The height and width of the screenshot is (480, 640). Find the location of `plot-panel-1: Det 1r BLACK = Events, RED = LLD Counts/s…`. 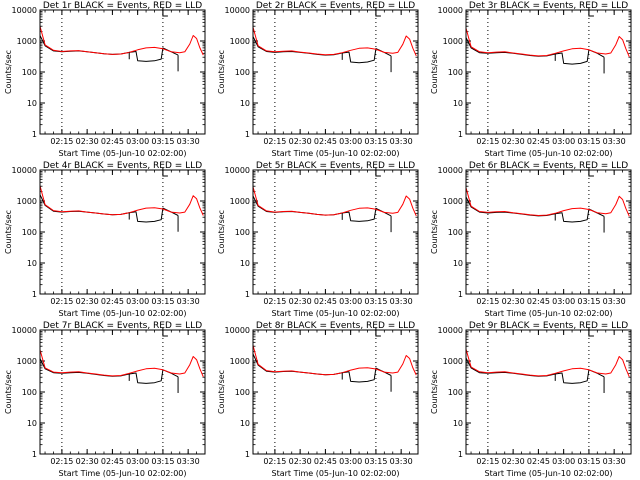

plot-panel-1: Det 1r BLACK = Events, RED = LLD Counts/s… is located at coordinates (105, 79).